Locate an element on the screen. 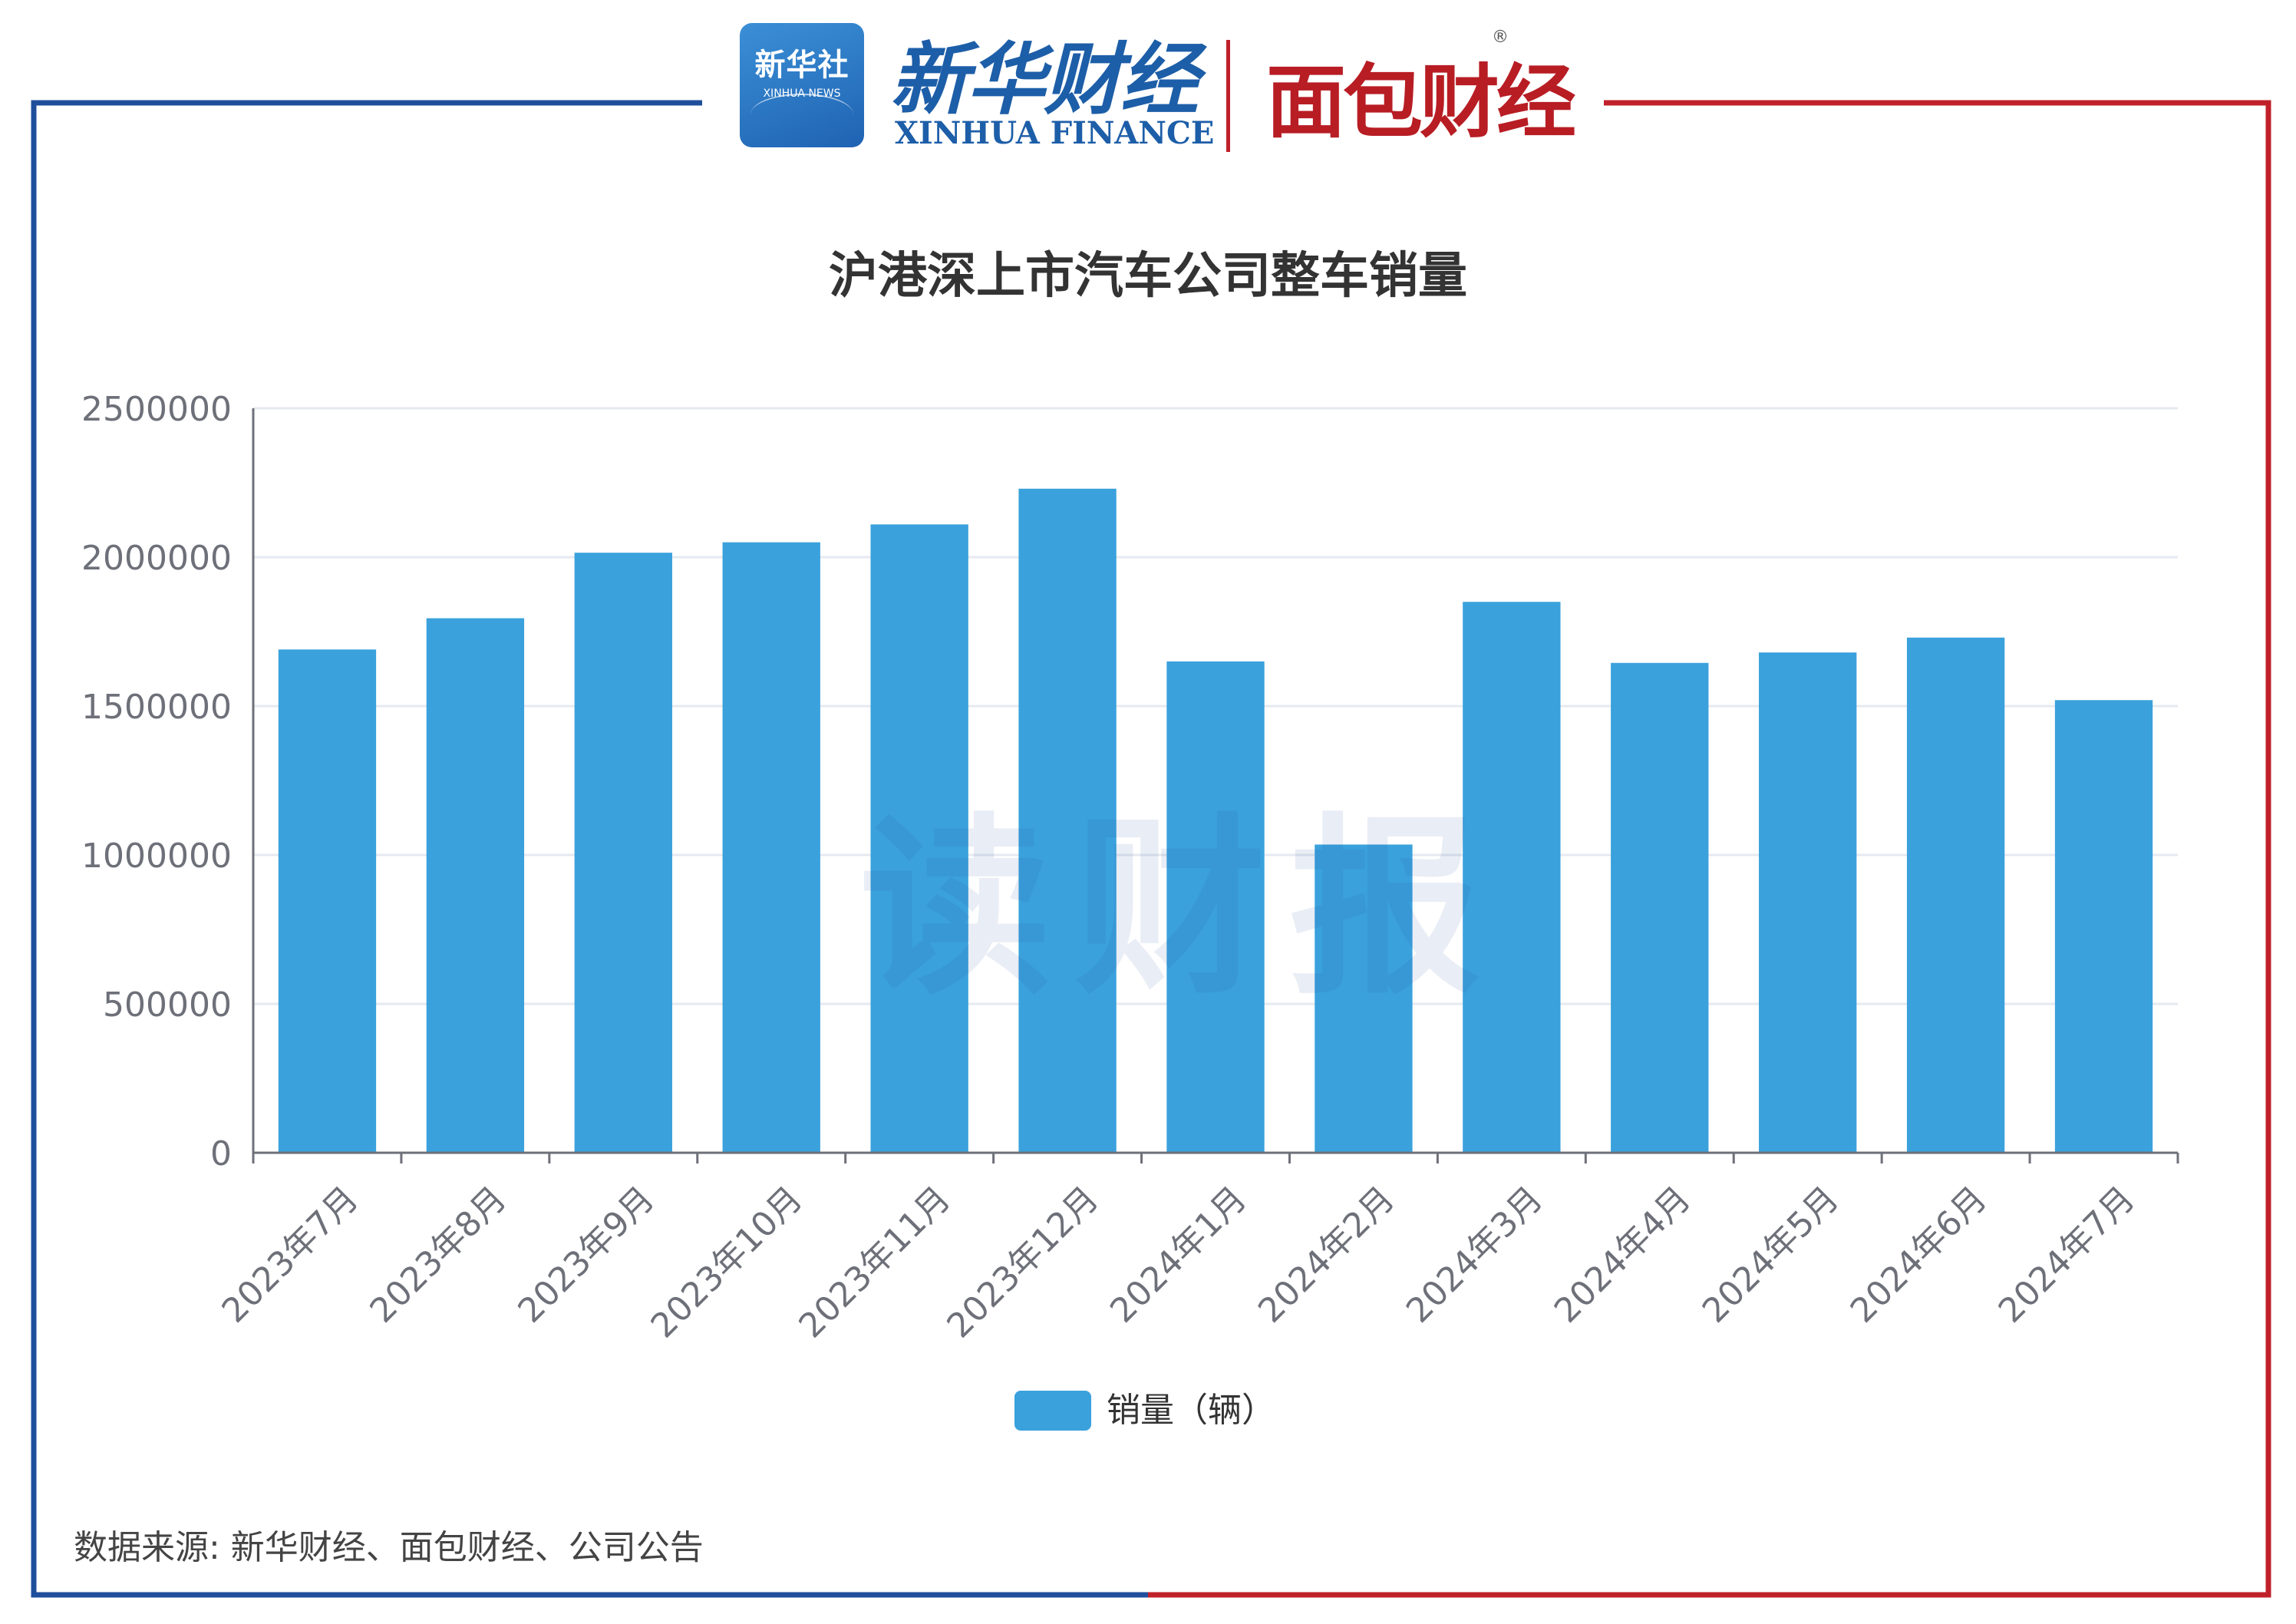  y-tick-label: 1000000 is located at coordinates (156, 856).